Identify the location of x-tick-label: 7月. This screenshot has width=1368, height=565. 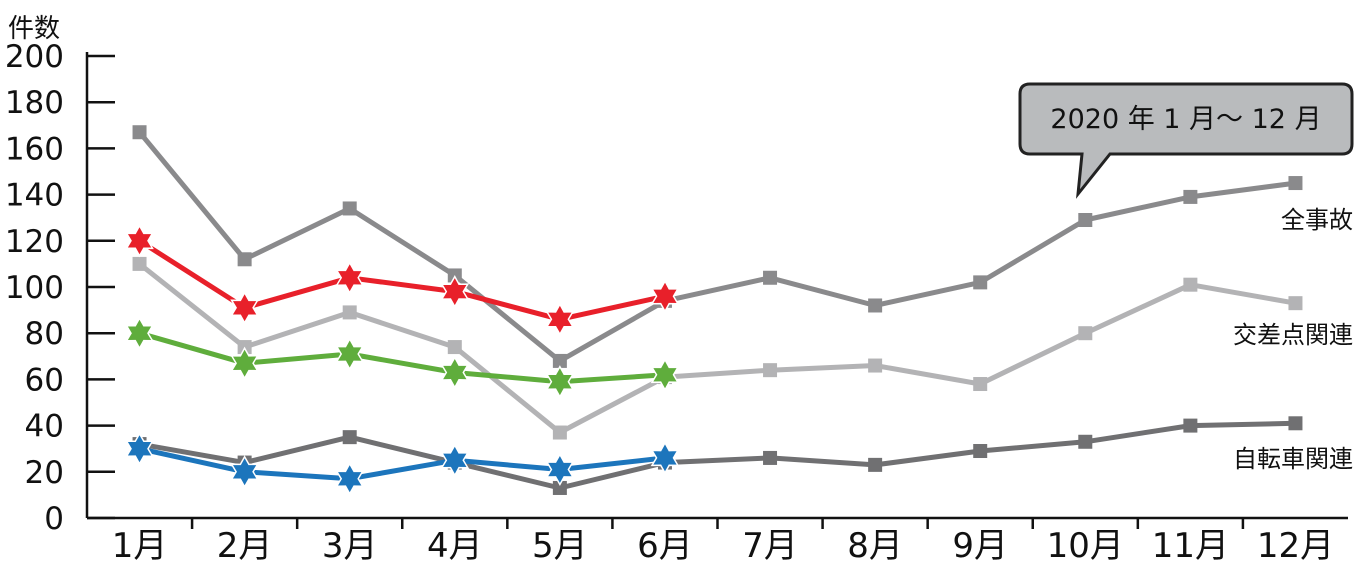
(770, 545).